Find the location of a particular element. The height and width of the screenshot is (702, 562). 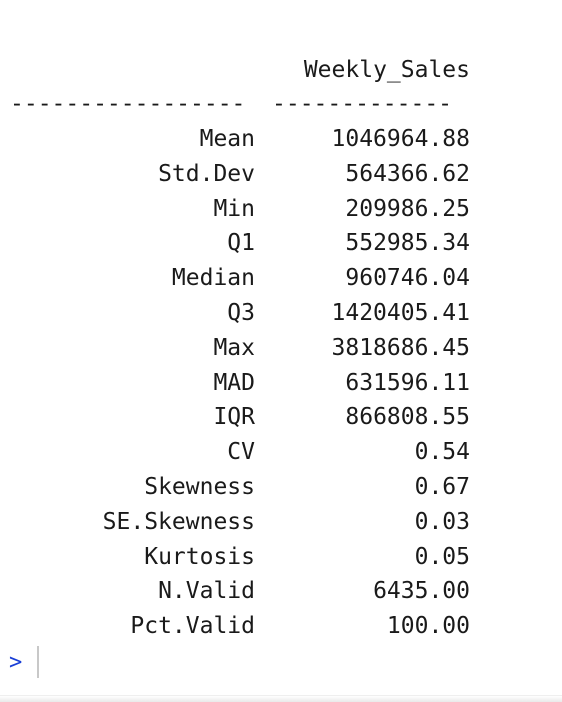

stat-label: Kurtosis is located at coordinates (199, 556).